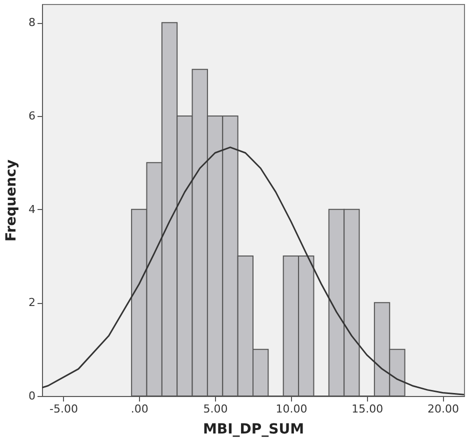 This screenshot has width=471, height=443. Describe the element at coordinates (64, 409) in the screenshot. I see `x-tick-label: -5.00` at that location.